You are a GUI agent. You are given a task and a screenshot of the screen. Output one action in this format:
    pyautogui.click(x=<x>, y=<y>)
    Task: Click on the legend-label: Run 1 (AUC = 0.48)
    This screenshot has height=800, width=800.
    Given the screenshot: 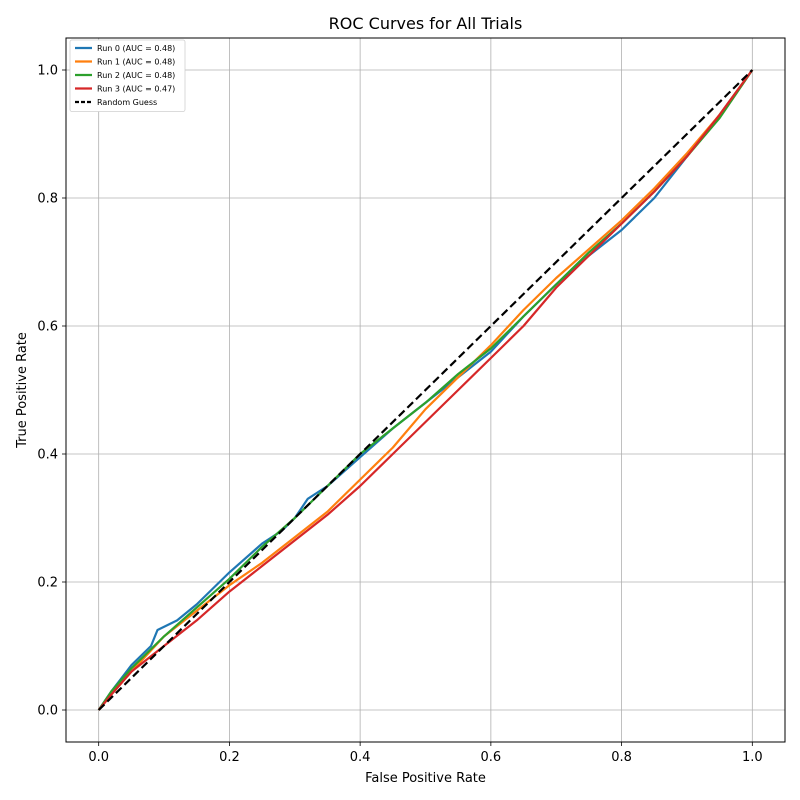 What is the action you would take?
    pyautogui.click(x=136, y=62)
    